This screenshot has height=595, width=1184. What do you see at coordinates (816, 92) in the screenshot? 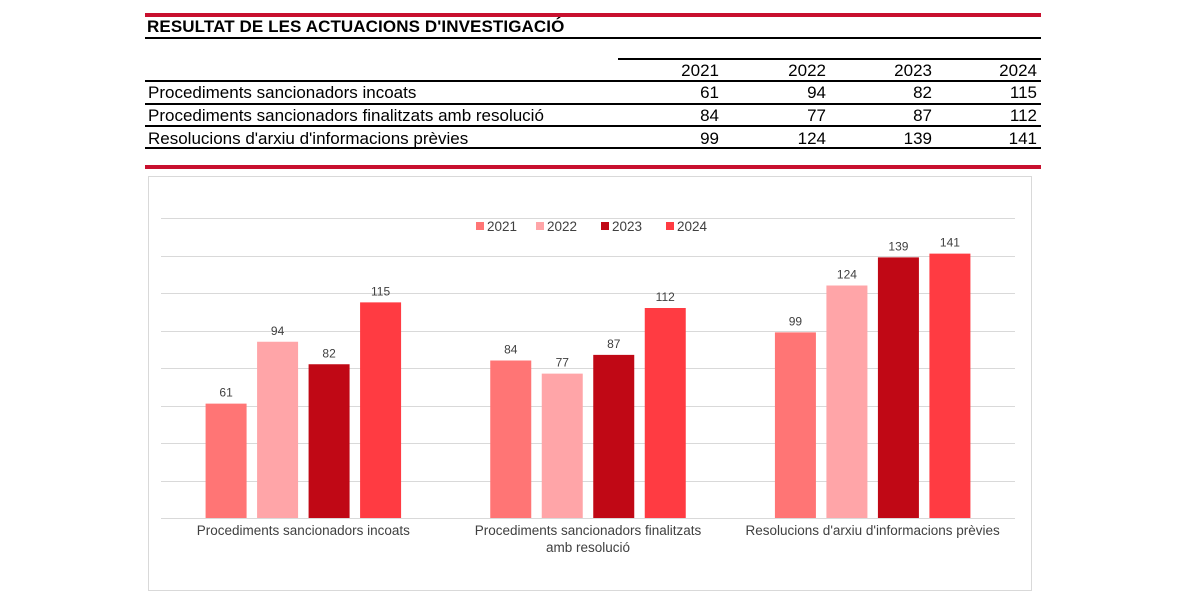
I see `row-value: 94` at bounding box center [816, 92].